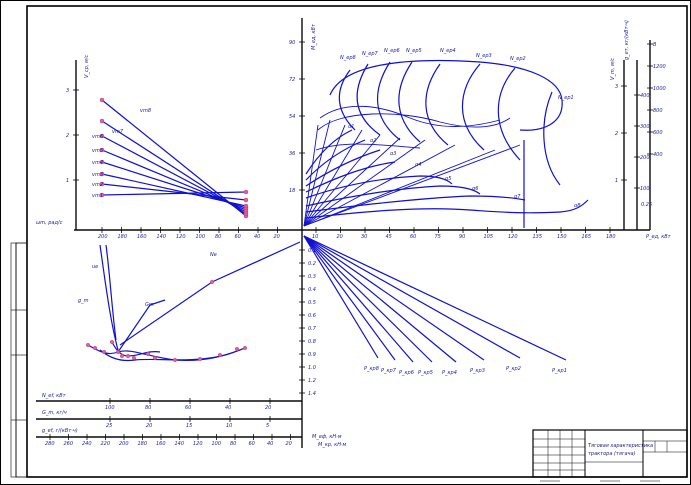 This screenshot has width=691, height=485. I want to click on bottom-right-y-tick: 0.6, so click(312, 316).